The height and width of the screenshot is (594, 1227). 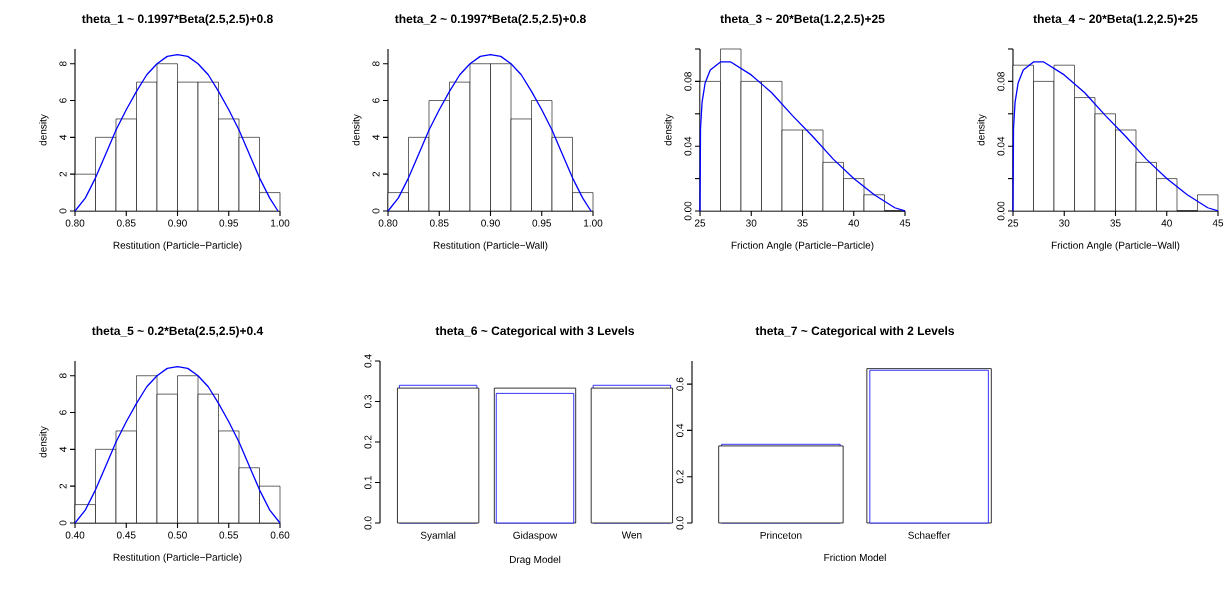 What do you see at coordinates (929, 535) in the screenshot?
I see `x-tick-label: Schaeffer` at bounding box center [929, 535].